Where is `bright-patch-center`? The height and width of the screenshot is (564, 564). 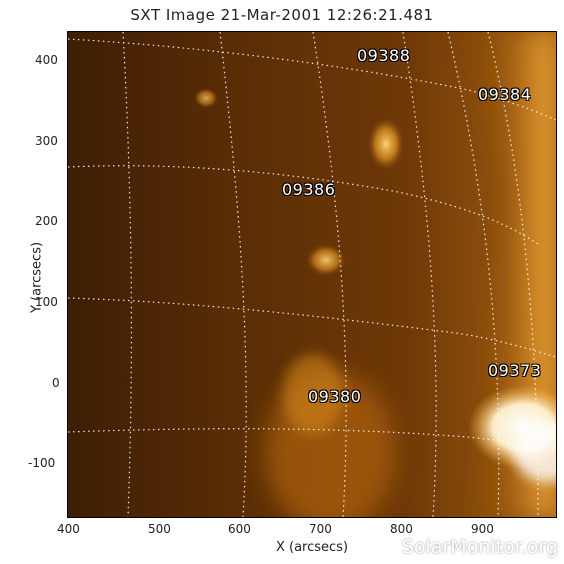 bright-patch-center is located at coordinates (326, 260).